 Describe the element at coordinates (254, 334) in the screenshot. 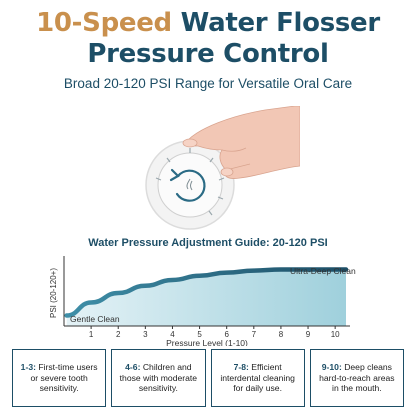

I see `x-tick-label: 7` at that location.